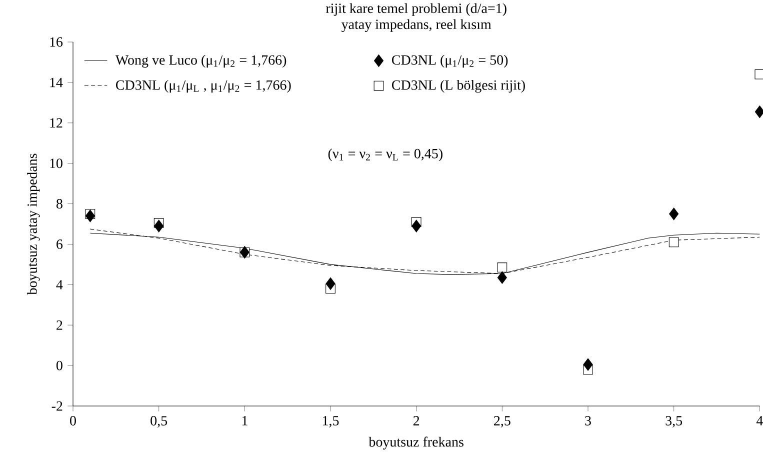  What do you see at coordinates (56, 83) in the screenshot?
I see `y-tick-label: 14` at bounding box center [56, 83].